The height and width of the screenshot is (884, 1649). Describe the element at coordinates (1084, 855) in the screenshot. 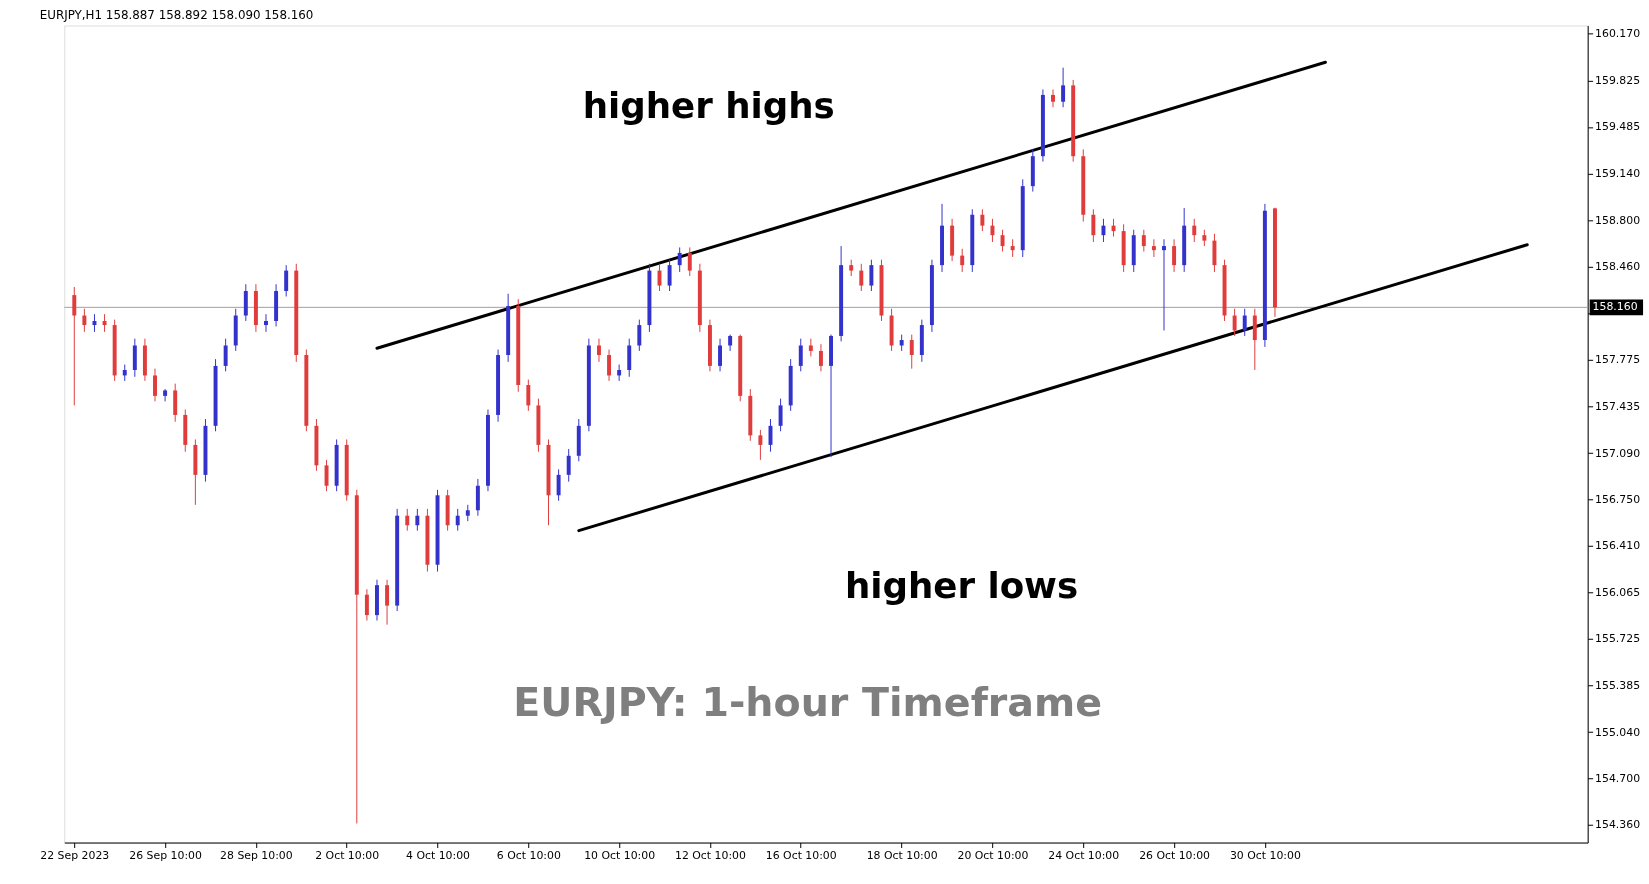

I see `x-tick-label: 24 Oct 10:00` at that location.